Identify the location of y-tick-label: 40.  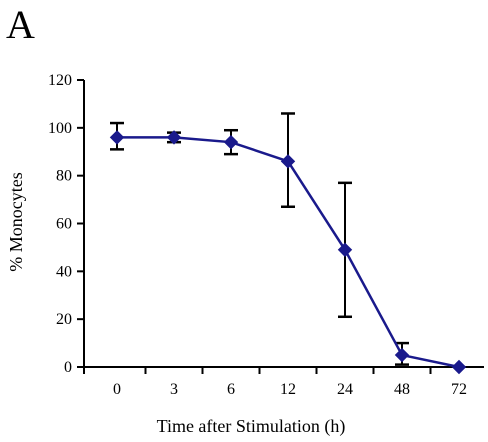
(64, 271).